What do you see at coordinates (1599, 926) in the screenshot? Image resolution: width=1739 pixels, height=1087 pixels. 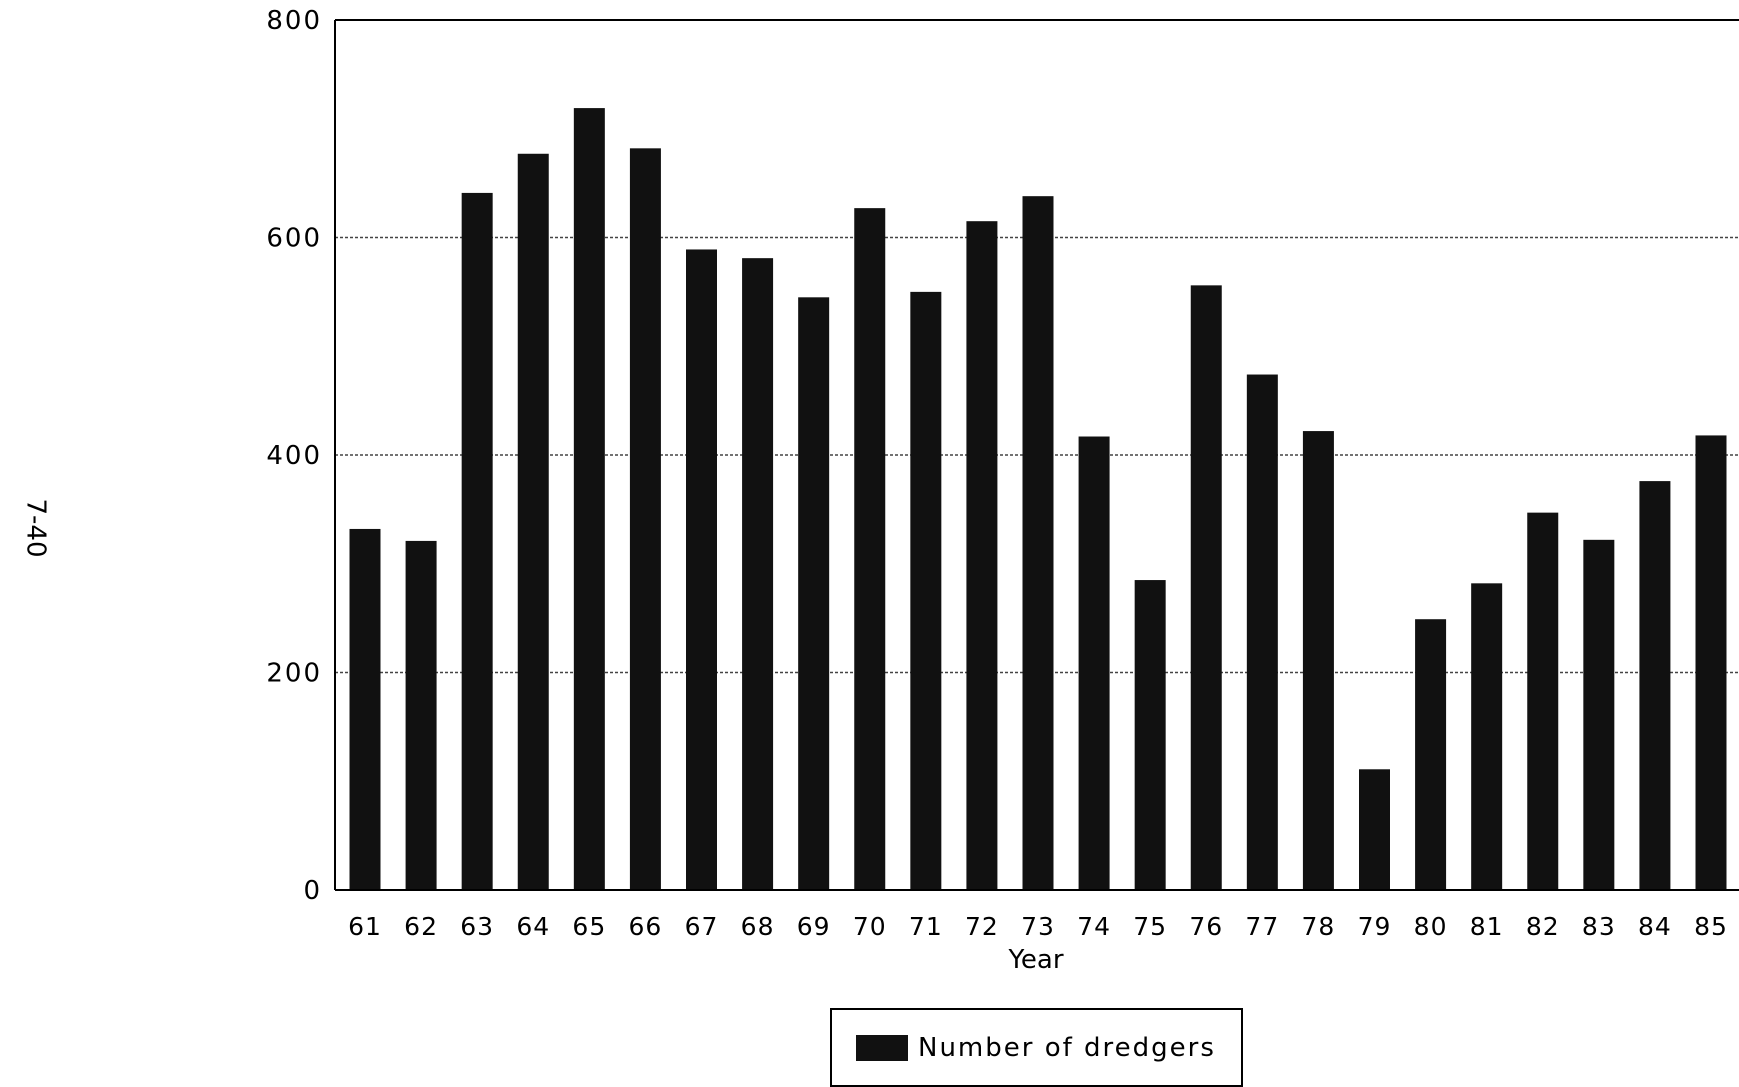 I see `x-tick-label: 83` at bounding box center [1599, 926].